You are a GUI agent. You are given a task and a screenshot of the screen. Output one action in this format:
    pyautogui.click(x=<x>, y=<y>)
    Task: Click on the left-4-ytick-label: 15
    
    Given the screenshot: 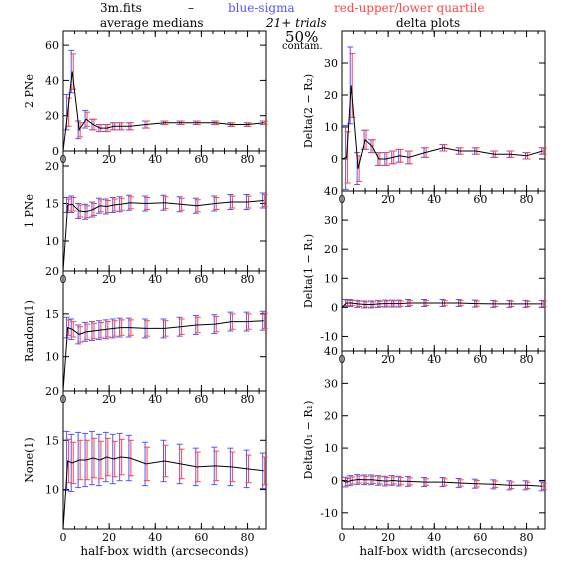 What is the action you would take?
    pyautogui.click(x=52, y=440)
    